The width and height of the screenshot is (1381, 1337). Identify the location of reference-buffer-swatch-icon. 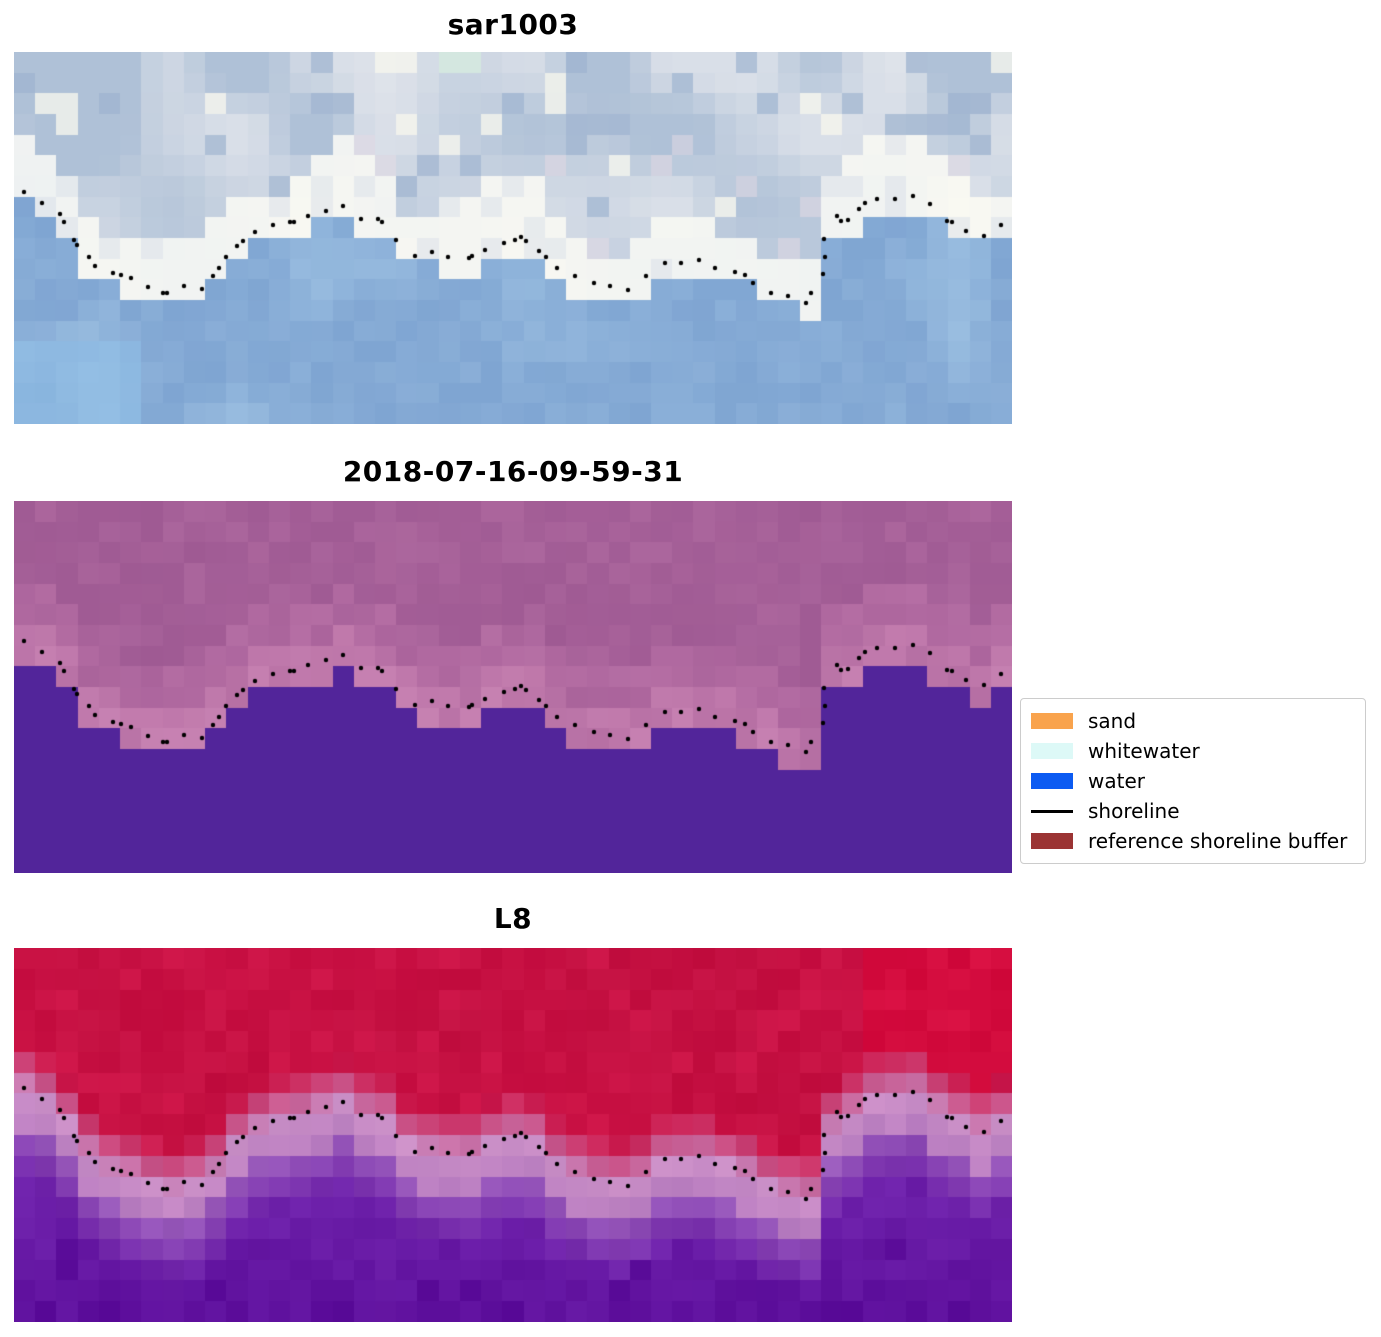
(1052, 841).